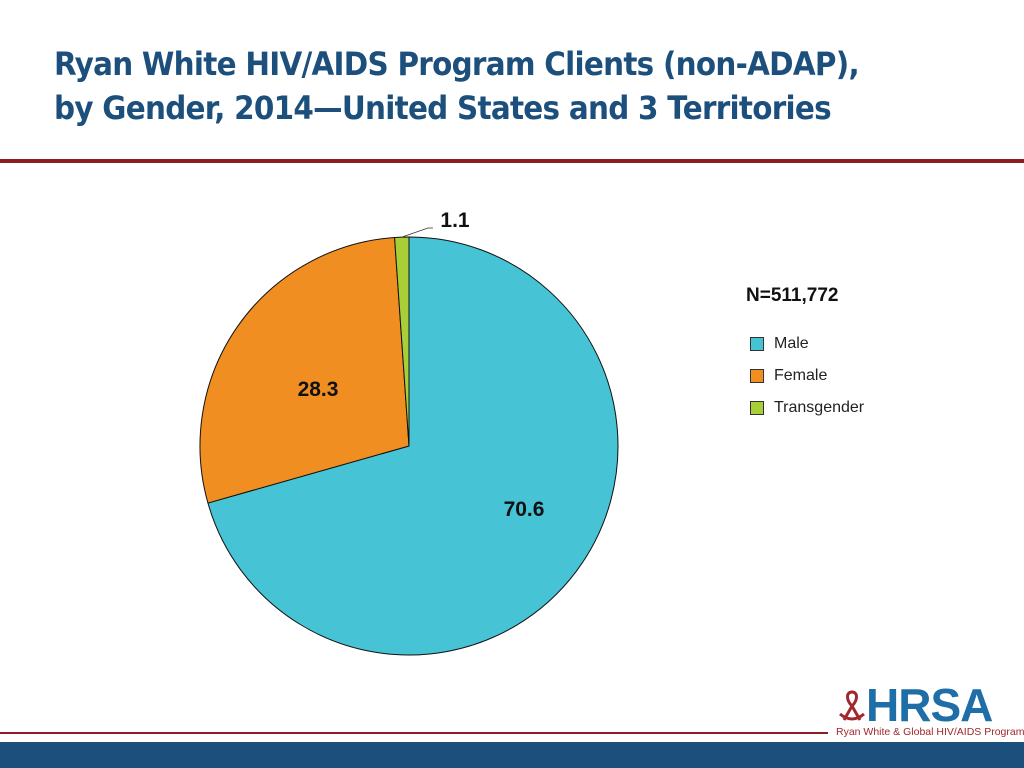  What do you see at coordinates (791, 343) in the screenshot?
I see `legend-label: Male` at bounding box center [791, 343].